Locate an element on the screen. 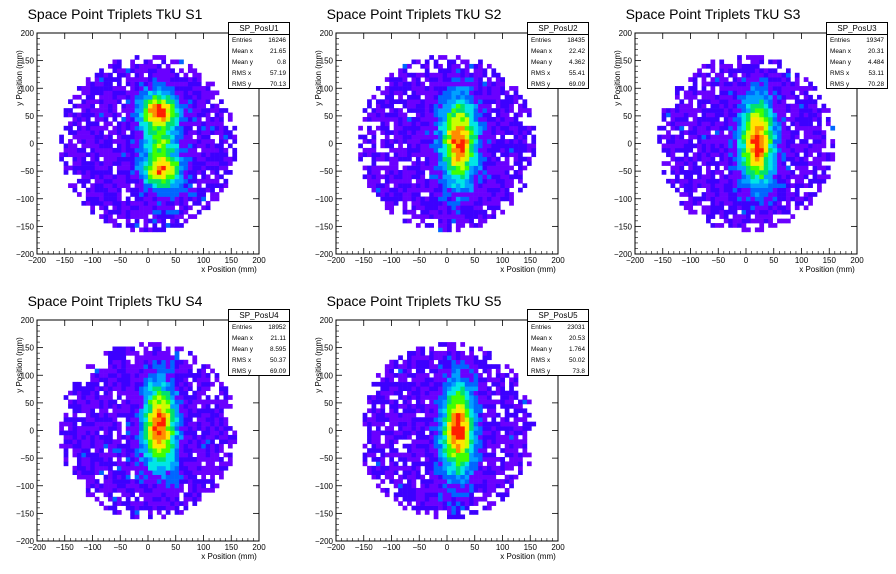 Image resolution: width=896 pixels, height=574 pixels. stats-label: RMS y is located at coordinates (541, 84).